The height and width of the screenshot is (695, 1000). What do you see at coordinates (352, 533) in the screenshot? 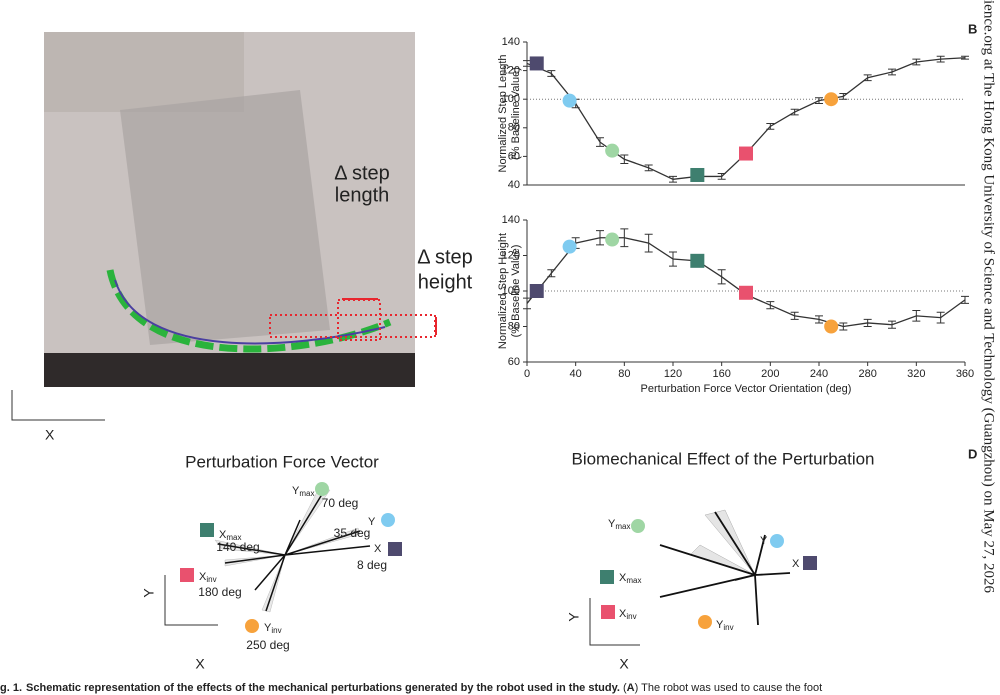
I see `vector-deg: 35 deg` at bounding box center [352, 533].